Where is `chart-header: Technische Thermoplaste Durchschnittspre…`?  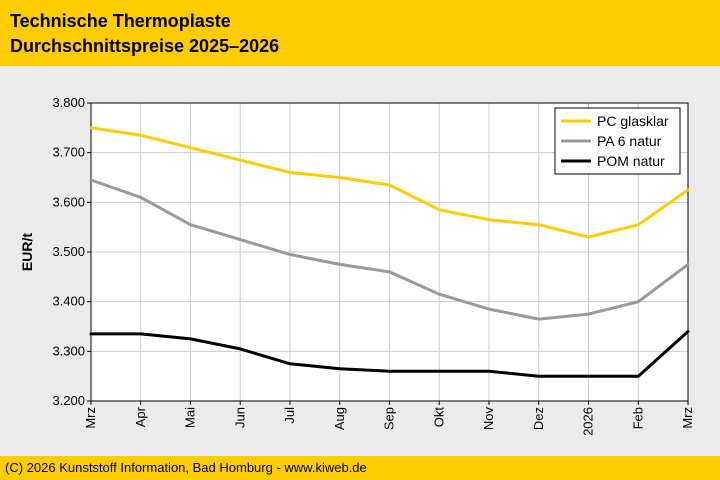 chart-header: Technische Thermoplaste Durchschnittspre… is located at coordinates (360, 33).